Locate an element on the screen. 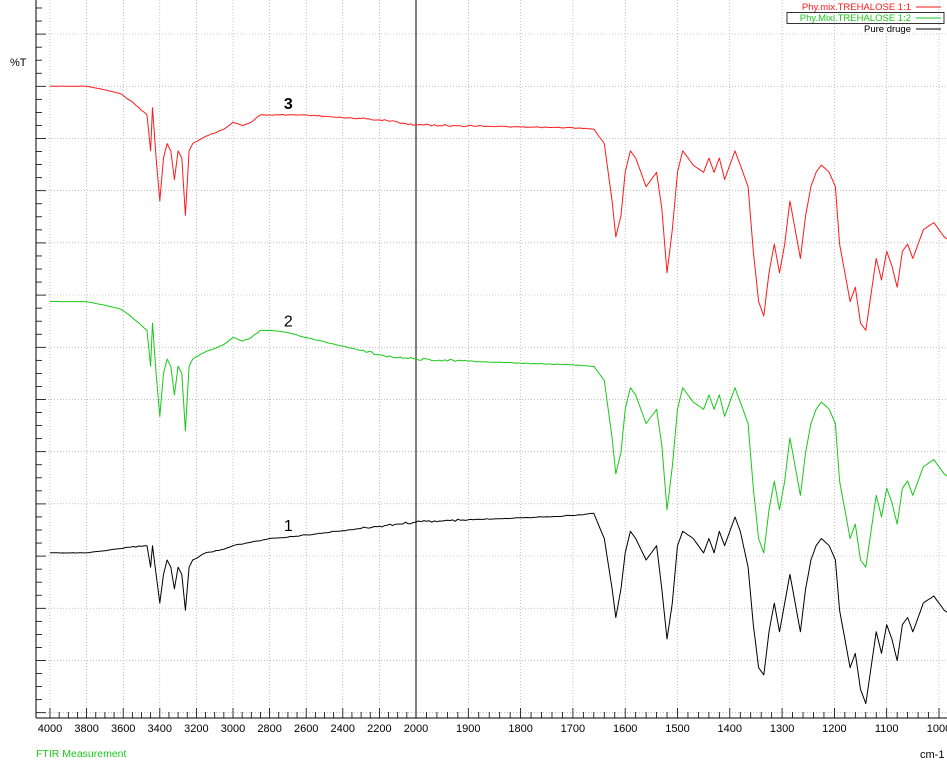  series-number-label: 2 is located at coordinates (288, 321).